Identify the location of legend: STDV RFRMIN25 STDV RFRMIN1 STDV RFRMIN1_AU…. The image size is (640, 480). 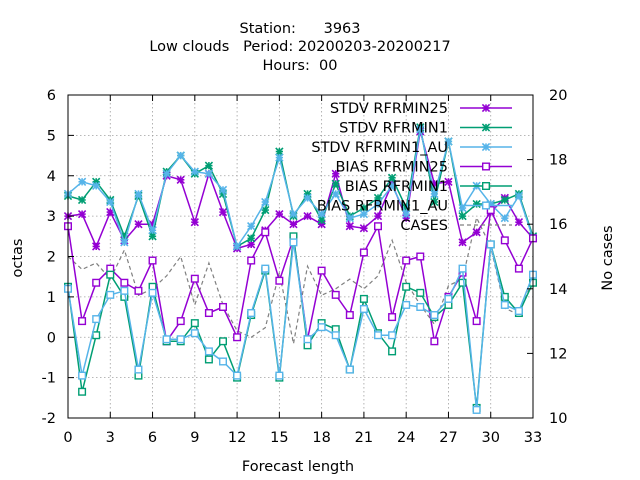
(411, 167).